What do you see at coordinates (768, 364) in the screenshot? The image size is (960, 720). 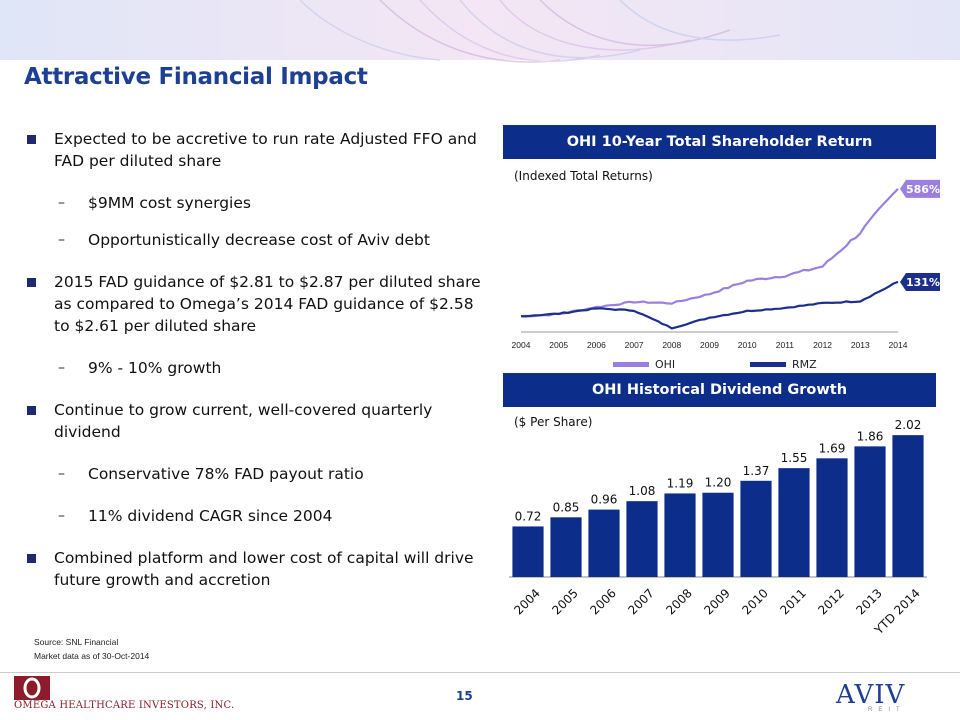 I see `legend-swatch-rmz` at bounding box center [768, 364].